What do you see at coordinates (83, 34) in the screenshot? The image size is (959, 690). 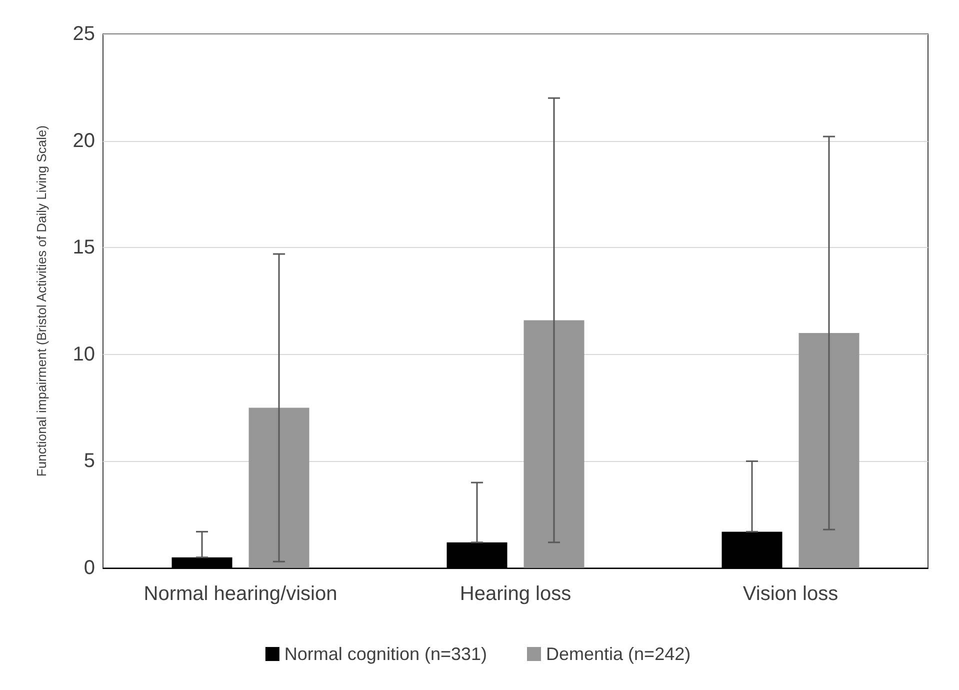 I see `y-tick-label: 25` at bounding box center [83, 34].